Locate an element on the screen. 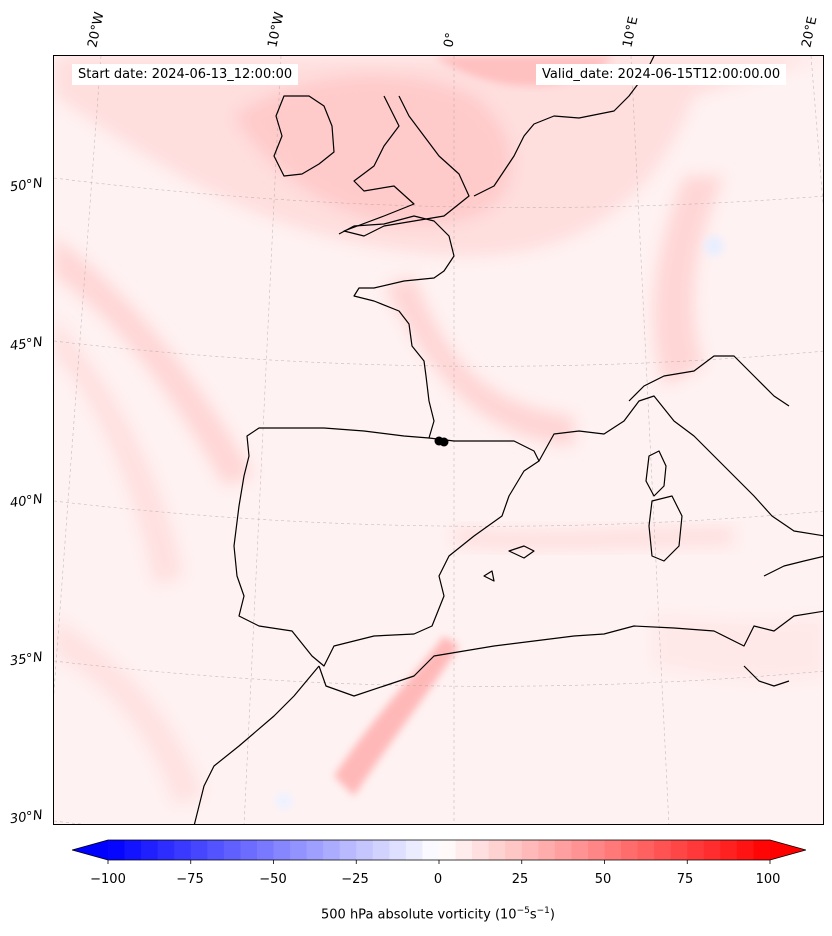 The height and width of the screenshot is (936, 832). lon-label-0: 0° is located at coordinates (450, 40).